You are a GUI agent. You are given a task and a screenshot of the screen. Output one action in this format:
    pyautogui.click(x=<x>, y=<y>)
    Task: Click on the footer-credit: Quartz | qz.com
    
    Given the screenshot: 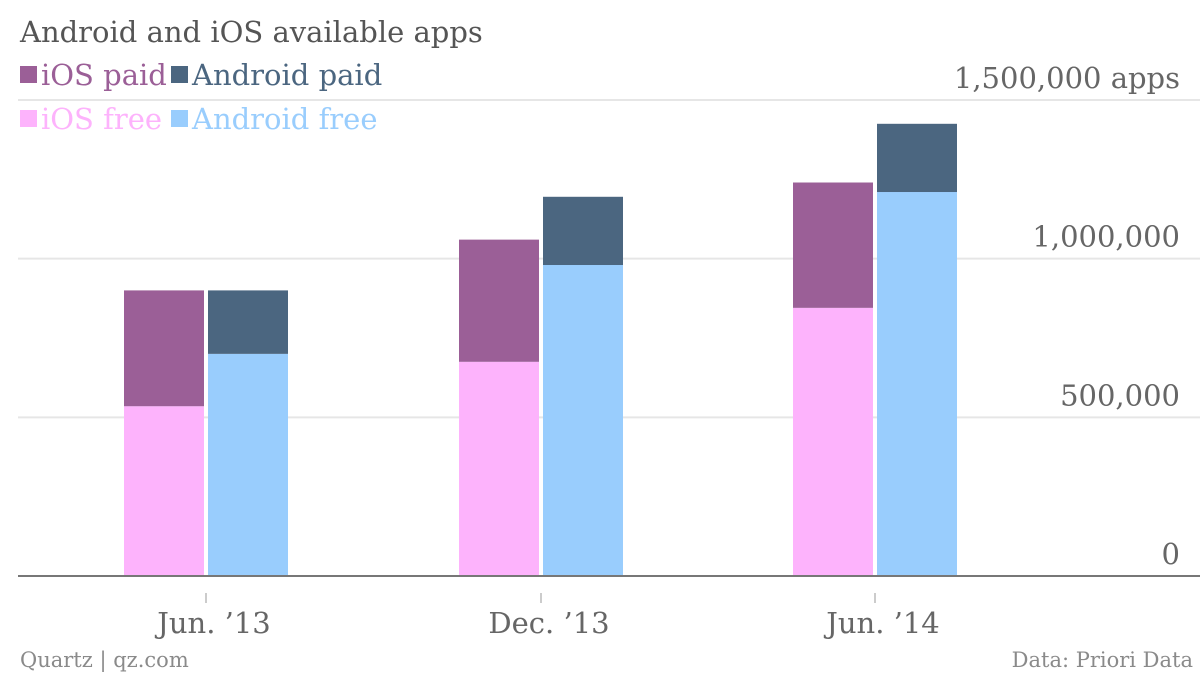 What is the action you would take?
    pyautogui.click(x=104, y=660)
    